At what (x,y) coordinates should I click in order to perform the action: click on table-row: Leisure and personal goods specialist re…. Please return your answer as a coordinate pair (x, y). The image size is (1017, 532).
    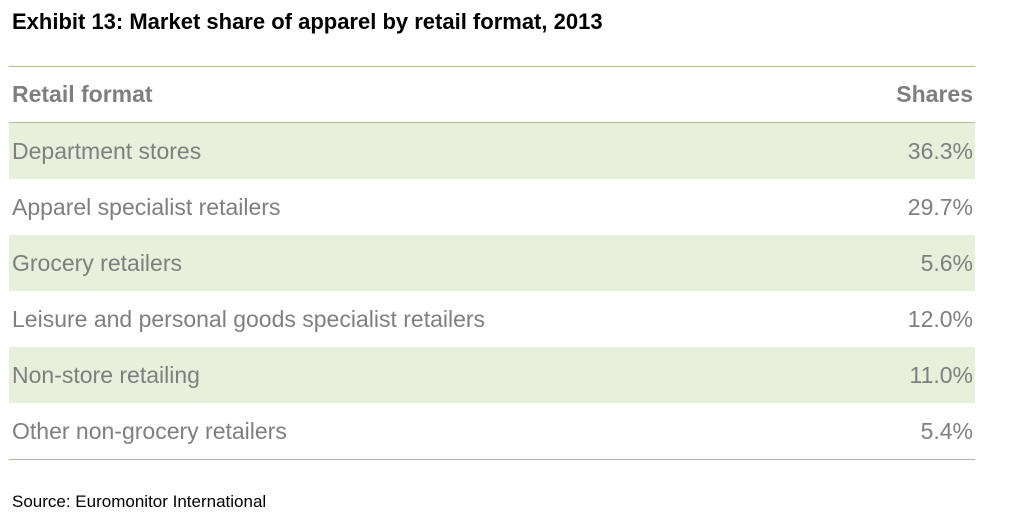
    Looking at the image, I should click on (492, 319).